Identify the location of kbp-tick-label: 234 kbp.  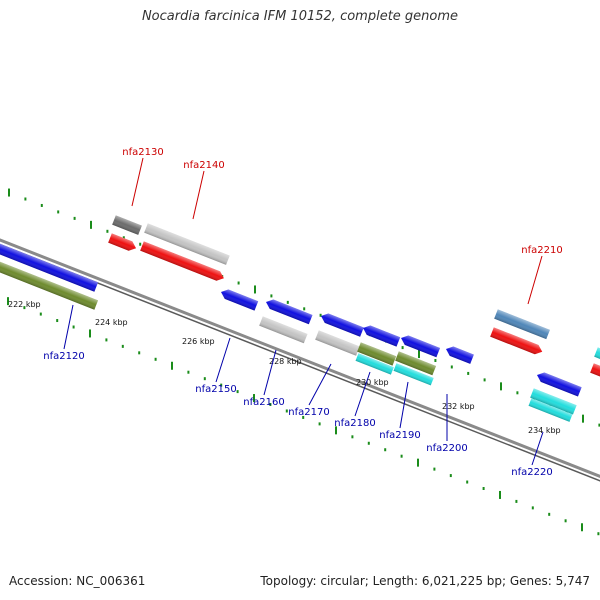
(544, 430).